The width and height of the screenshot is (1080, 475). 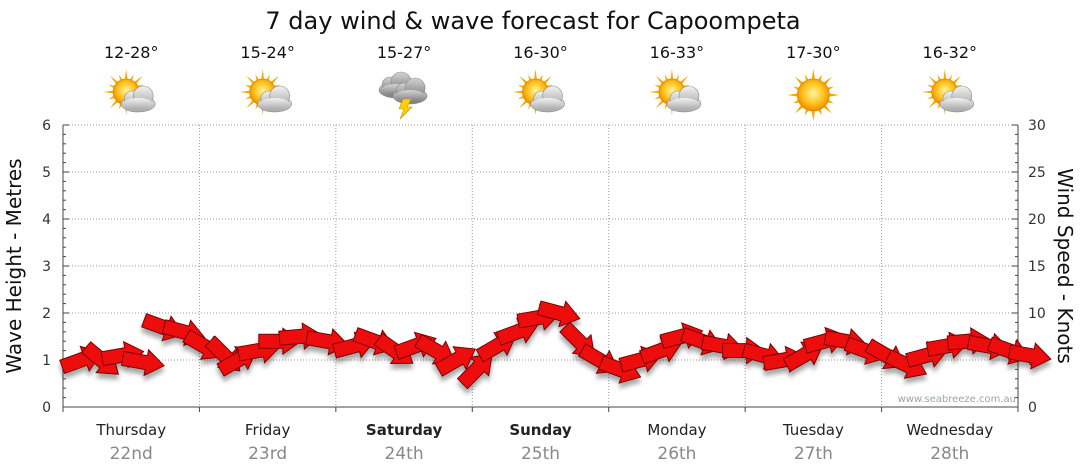 What do you see at coordinates (949, 430) in the screenshot?
I see `day-name-label: Wednesday` at bounding box center [949, 430].